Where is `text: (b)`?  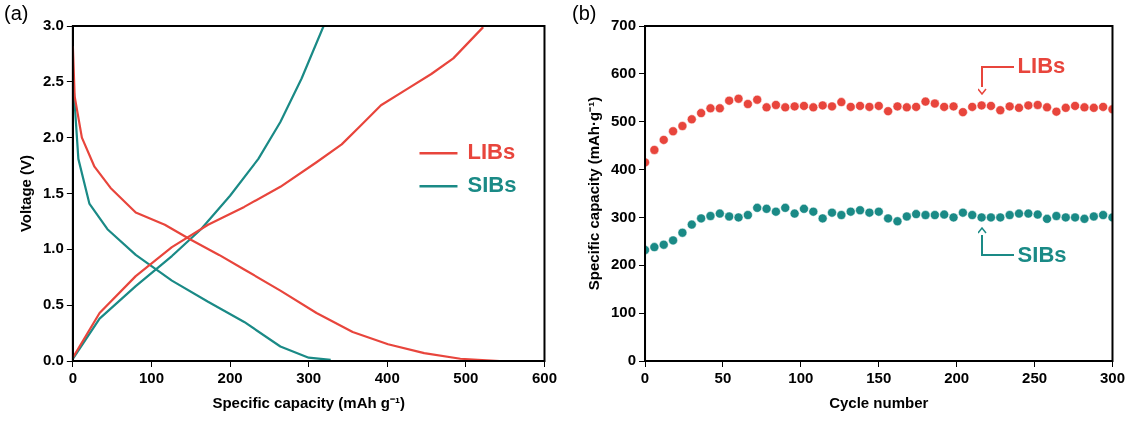 text: (b) is located at coordinates (584, 12).